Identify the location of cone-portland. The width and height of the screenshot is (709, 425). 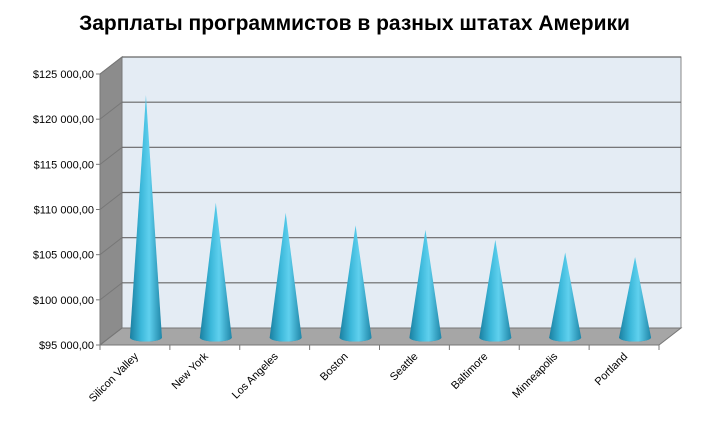
(635, 299).